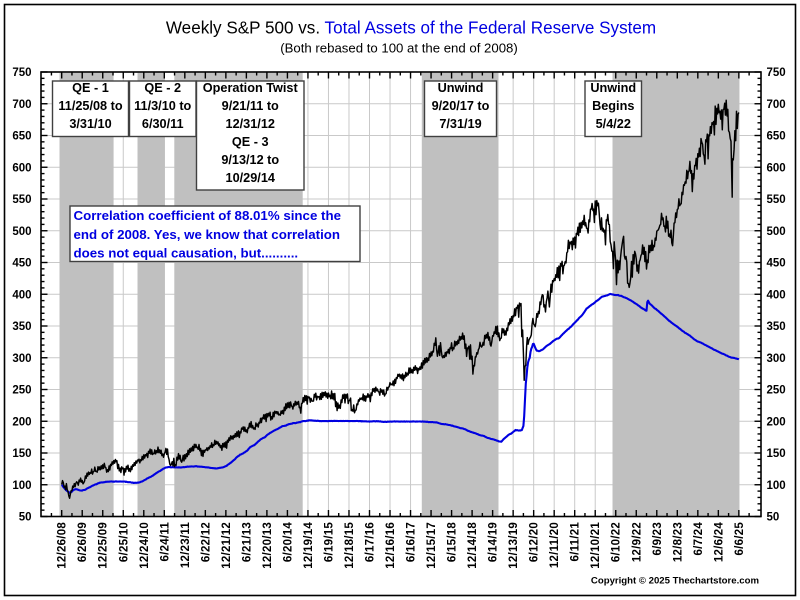  What do you see at coordinates (576, 542) in the screenshot?
I see `svg-text: 6/11/21` at bounding box center [576, 542].